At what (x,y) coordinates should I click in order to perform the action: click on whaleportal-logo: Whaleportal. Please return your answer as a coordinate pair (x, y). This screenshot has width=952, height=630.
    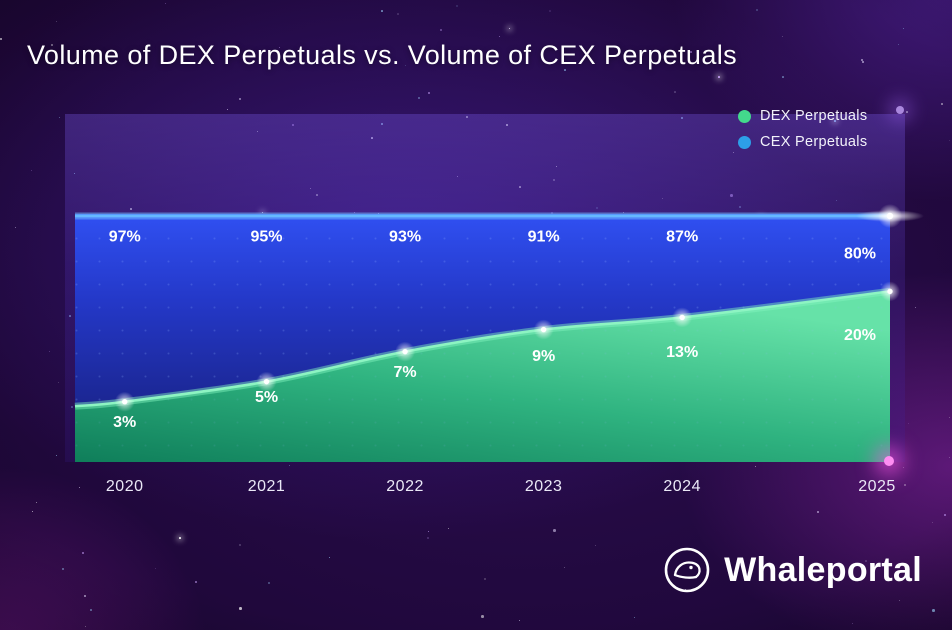
    Looking at the image, I should click on (792, 570).